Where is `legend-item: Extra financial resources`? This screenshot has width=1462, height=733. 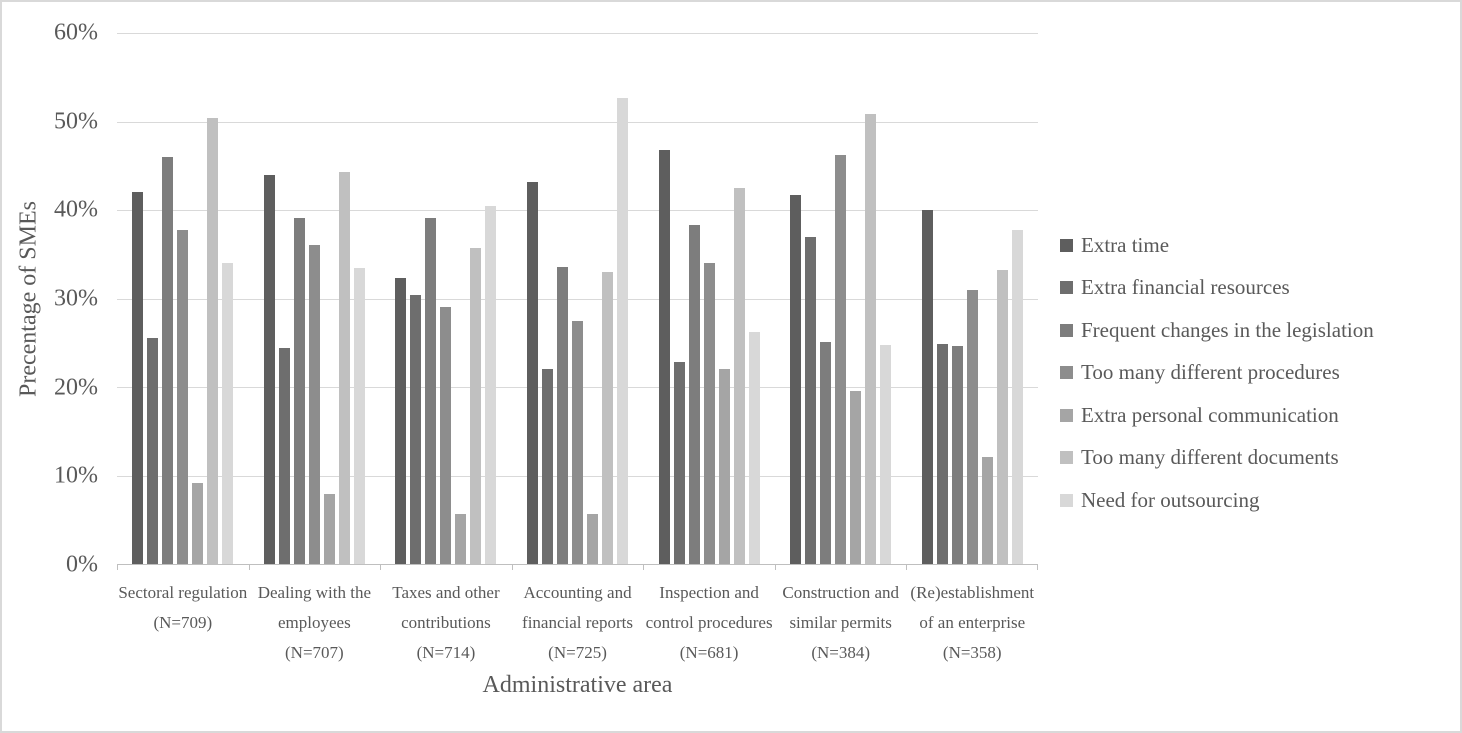
legend-item: Extra financial resources is located at coordinates (1217, 288).